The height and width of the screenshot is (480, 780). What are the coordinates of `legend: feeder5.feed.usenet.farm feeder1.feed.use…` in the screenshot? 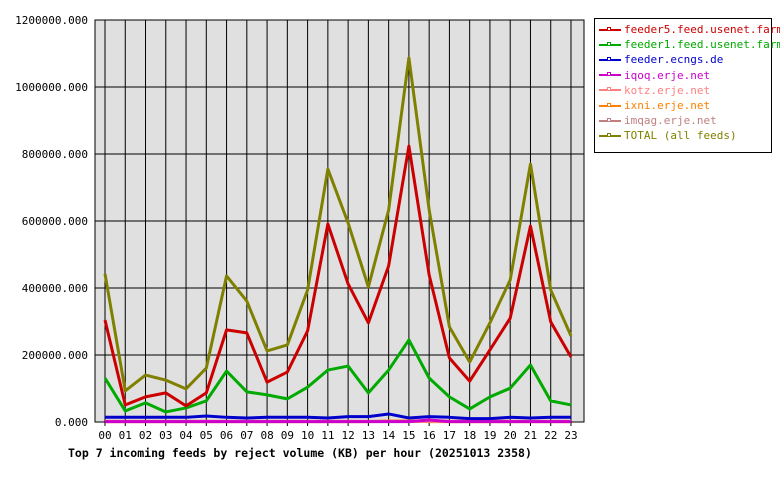 It's located at (687, 85).